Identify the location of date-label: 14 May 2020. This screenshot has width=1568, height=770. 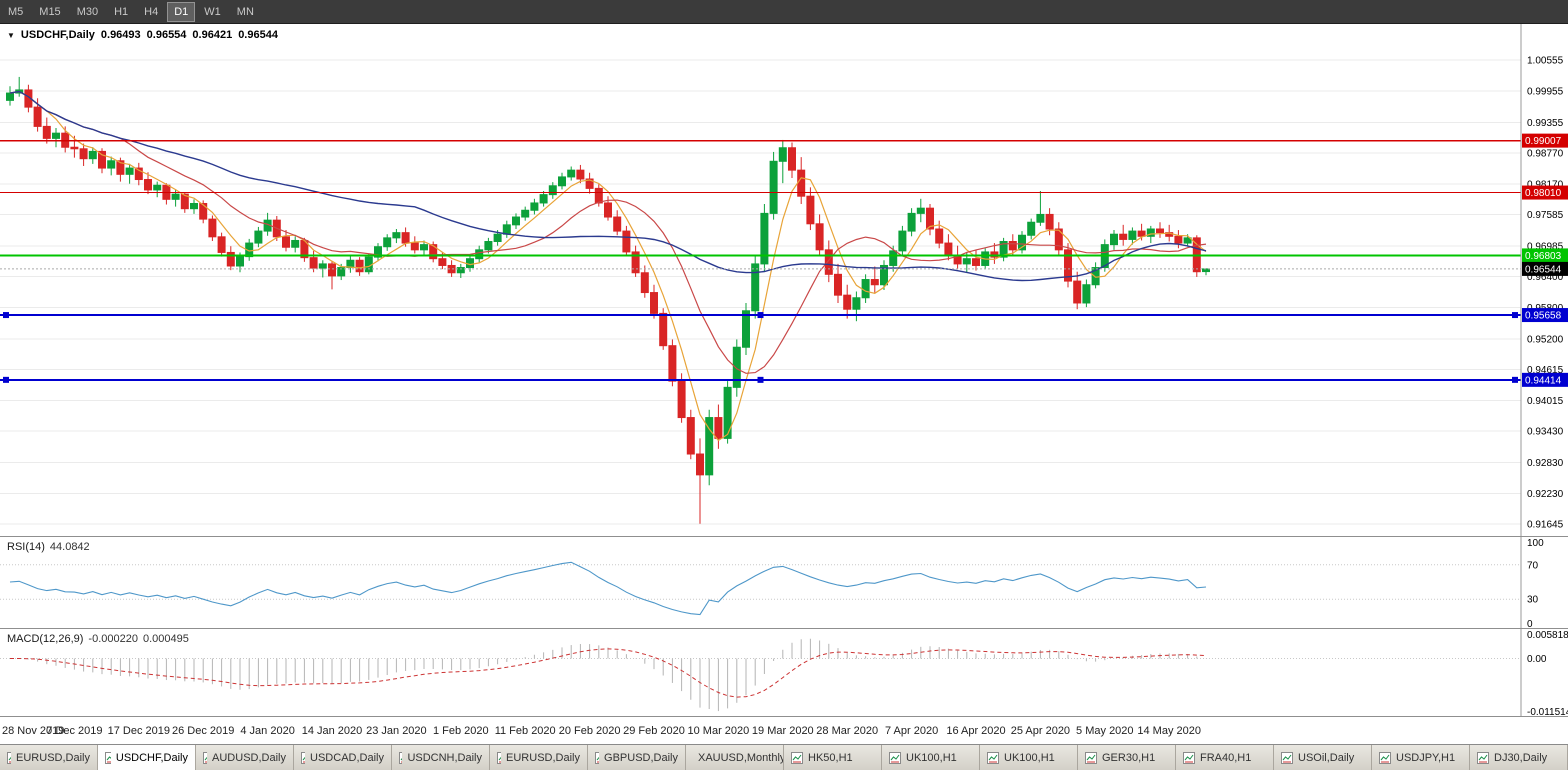
(1169, 731).